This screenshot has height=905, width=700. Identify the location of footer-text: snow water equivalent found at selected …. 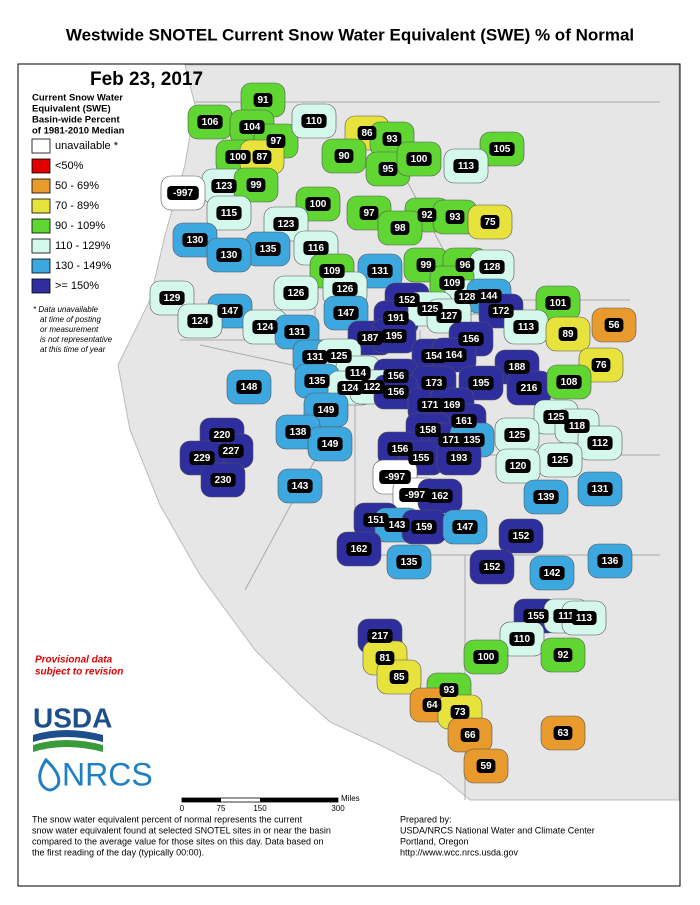
(181, 830).